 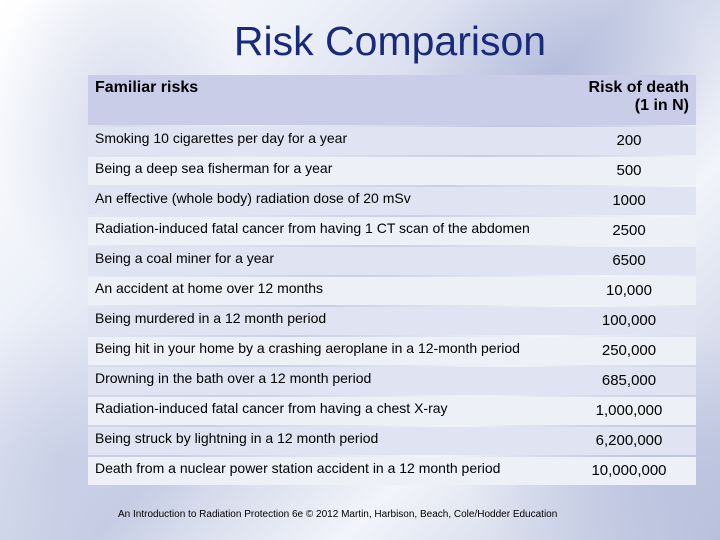 I want to click on risk-value: 100,000, so click(x=629, y=321).